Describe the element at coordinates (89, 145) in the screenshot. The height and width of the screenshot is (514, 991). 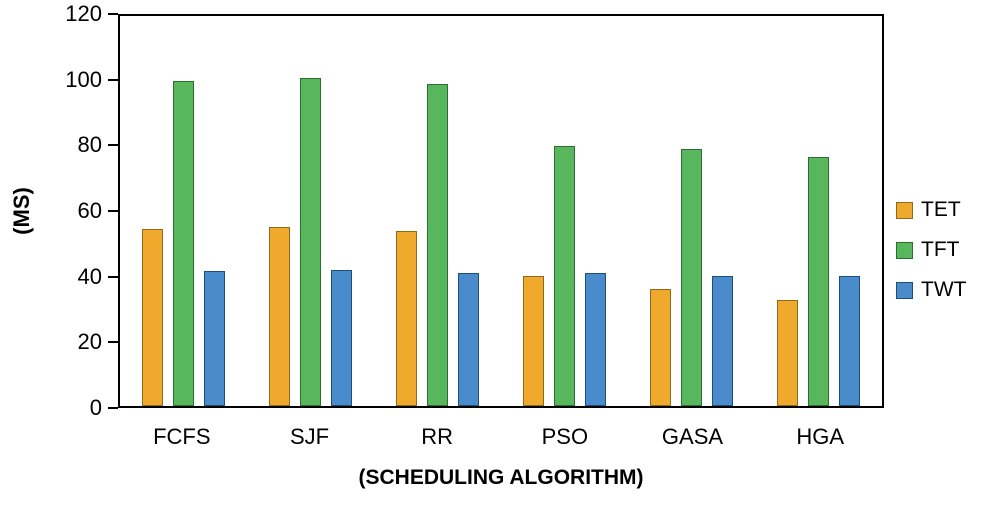
I see `y-tick-label-80: 80` at that location.